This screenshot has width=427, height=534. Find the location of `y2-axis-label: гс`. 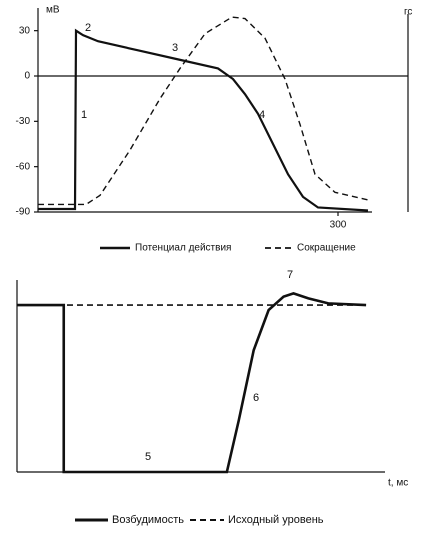

y2-axis-label: гс is located at coordinates (408, 12).